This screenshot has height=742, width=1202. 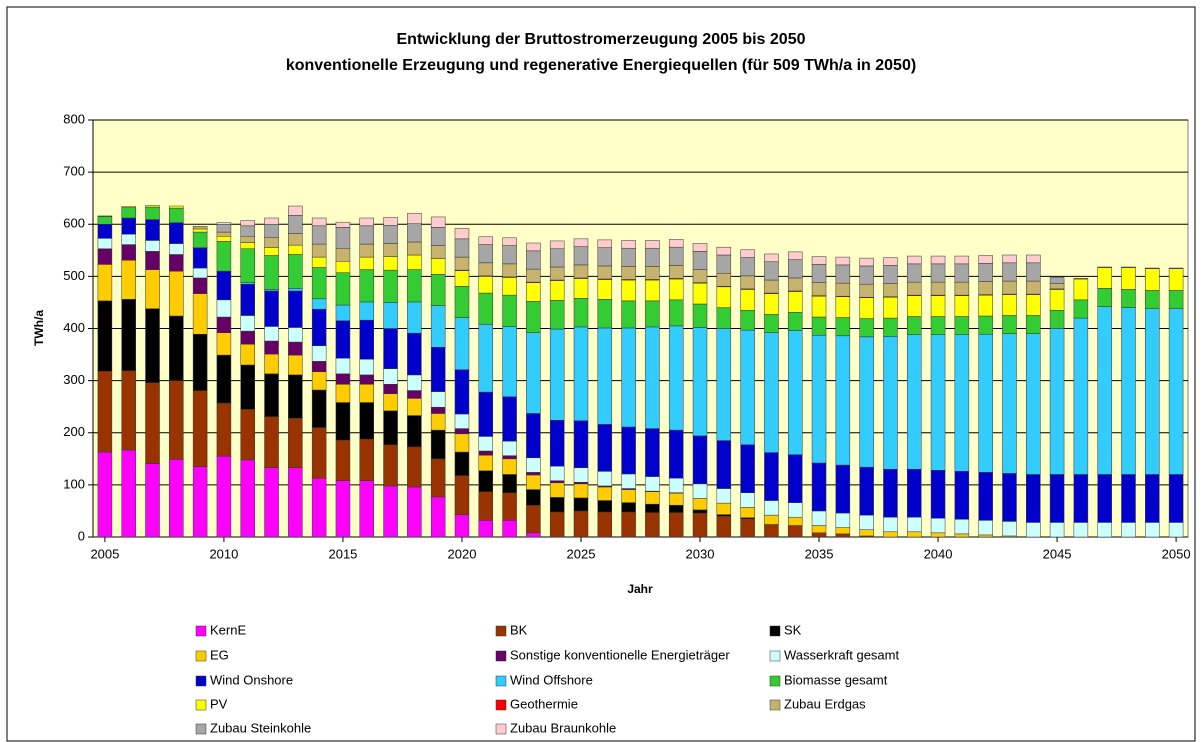 I want to click on y-tick-label: 200, so click(x=74, y=431).